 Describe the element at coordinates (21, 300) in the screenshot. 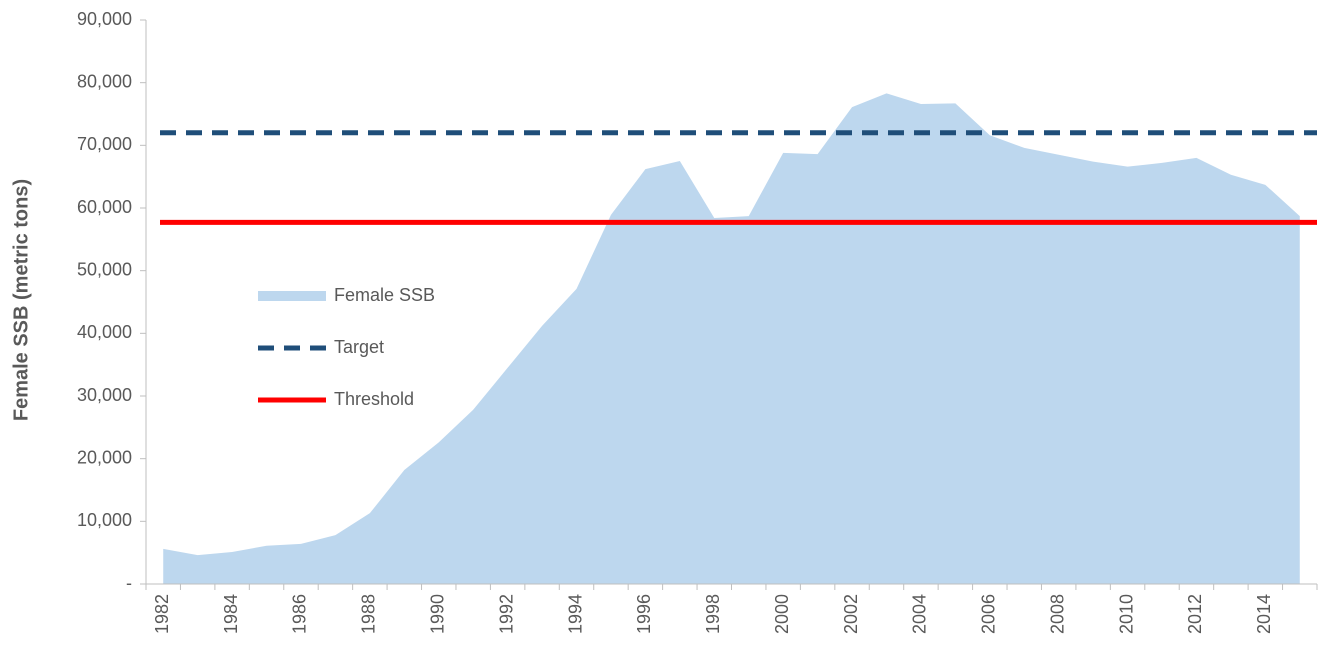

I see `y-axis-label: Female SSB (metric tons)` at that location.